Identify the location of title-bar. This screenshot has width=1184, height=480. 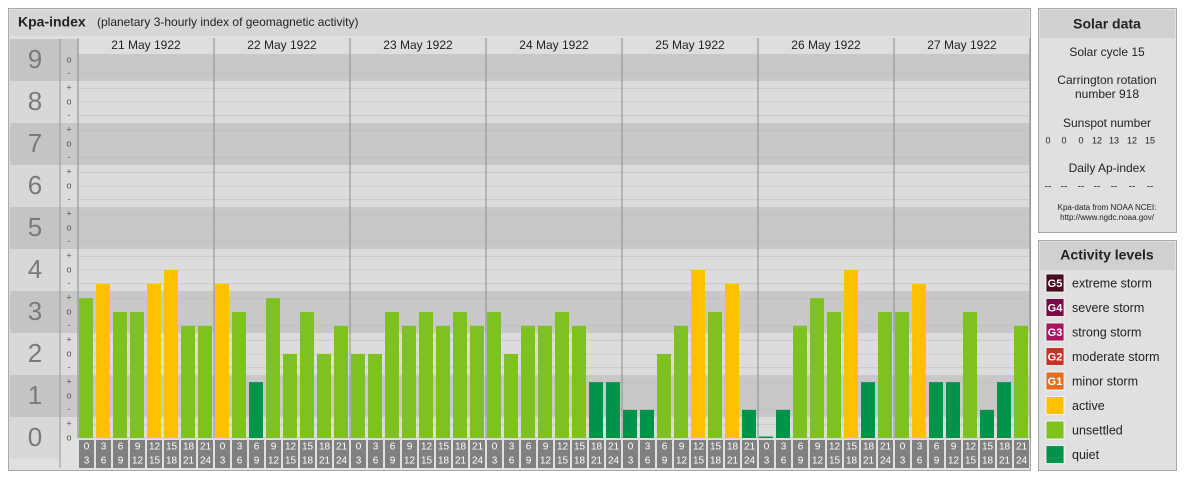
(519, 23).